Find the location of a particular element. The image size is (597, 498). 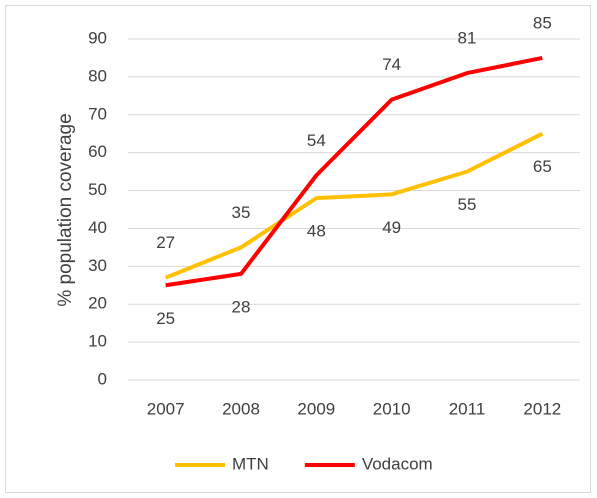

data-label: 25 is located at coordinates (165, 318).